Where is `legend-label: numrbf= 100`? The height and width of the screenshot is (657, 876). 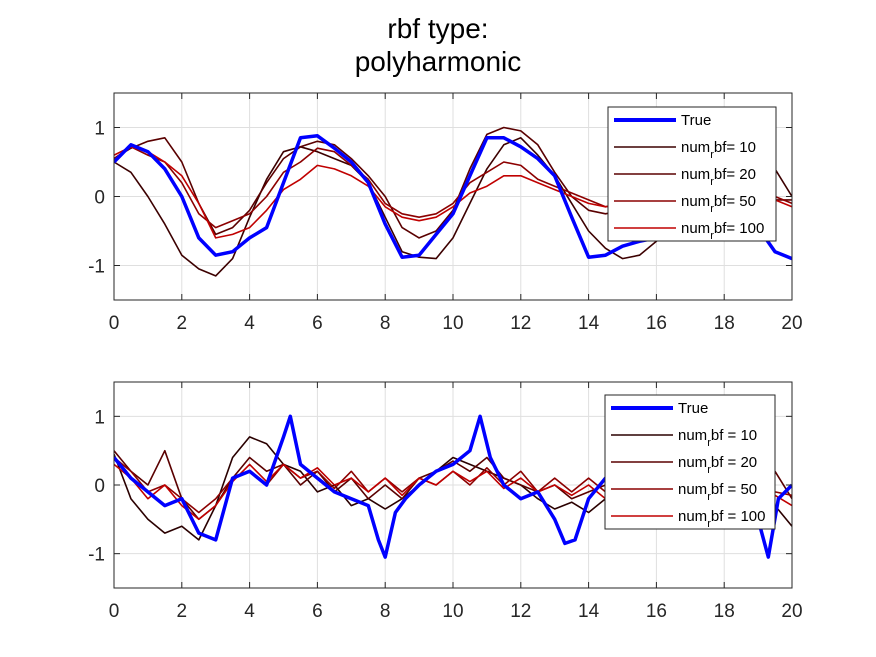
legend-label: numrbf= 100 is located at coordinates (722, 231).